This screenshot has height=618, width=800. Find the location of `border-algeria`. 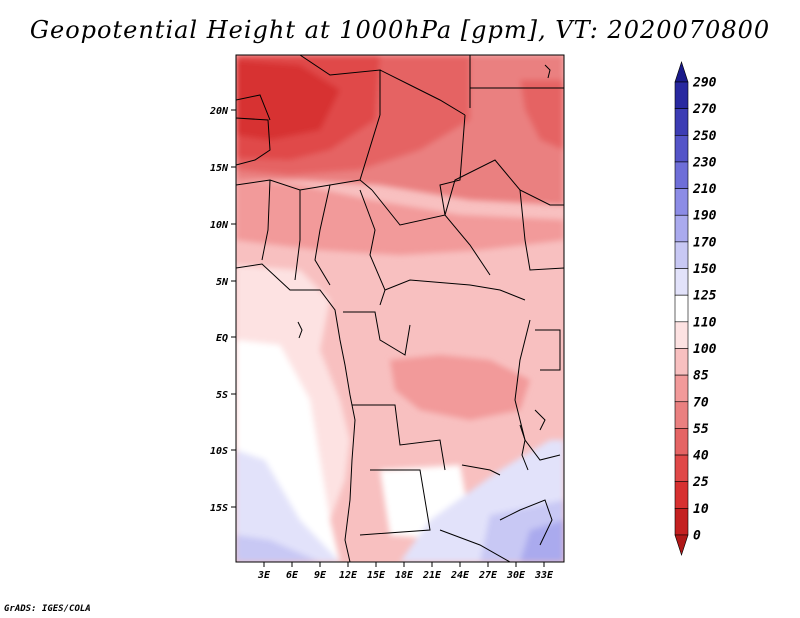

border-algeria is located at coordinates (340, 85).